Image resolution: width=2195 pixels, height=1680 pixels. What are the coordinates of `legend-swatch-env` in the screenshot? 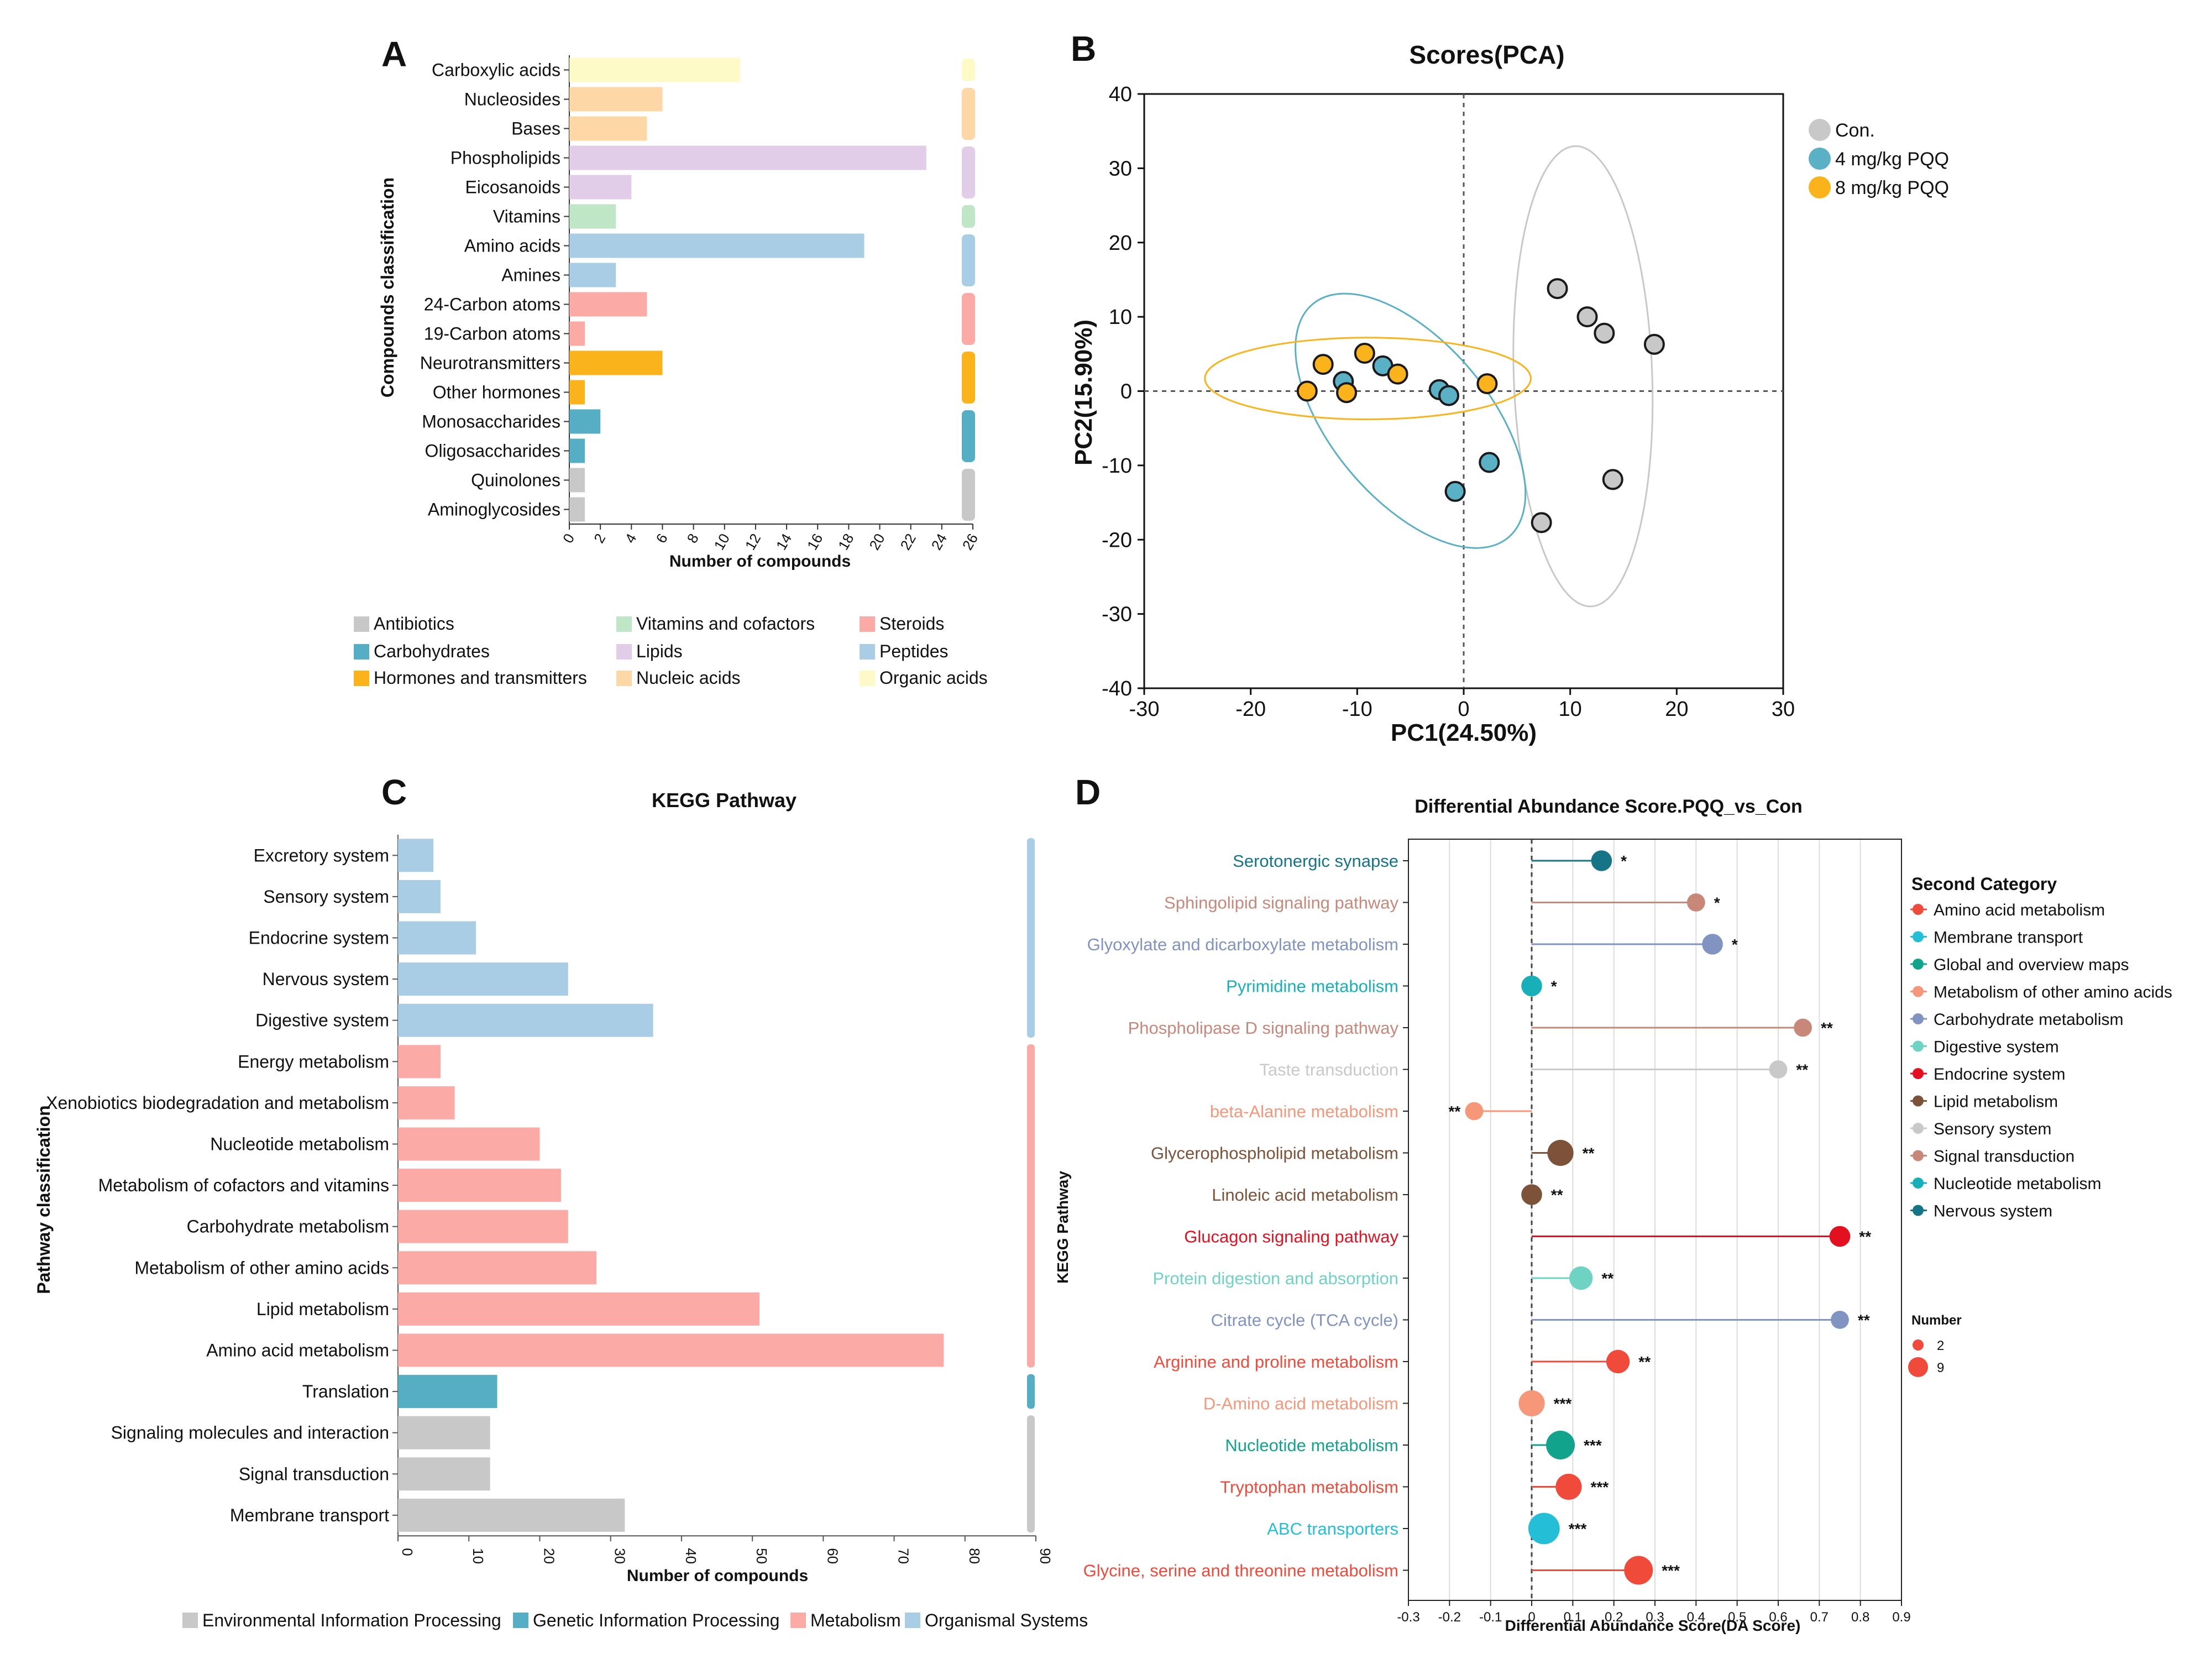 It's located at (190, 1620).